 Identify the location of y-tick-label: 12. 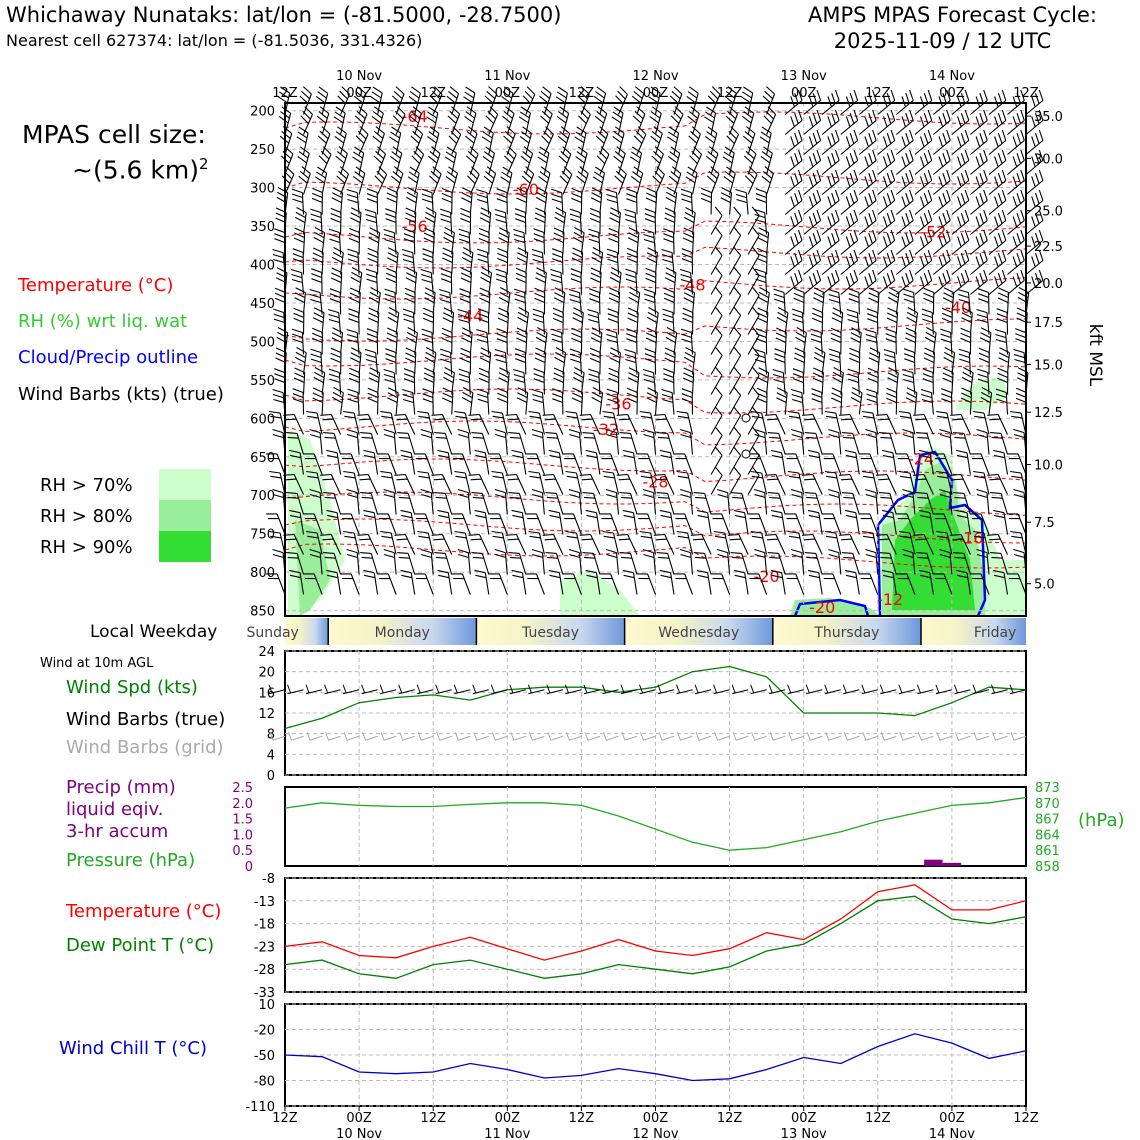
(266, 714).